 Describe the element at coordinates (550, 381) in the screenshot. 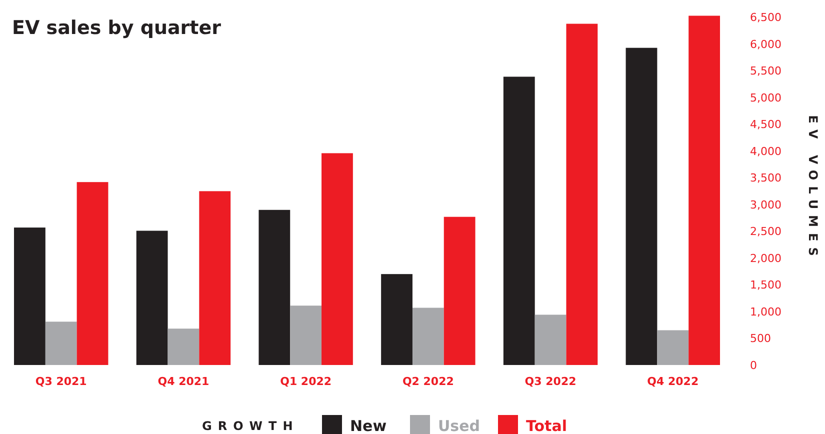

I see `x-tick-label: Q3 2022` at that location.